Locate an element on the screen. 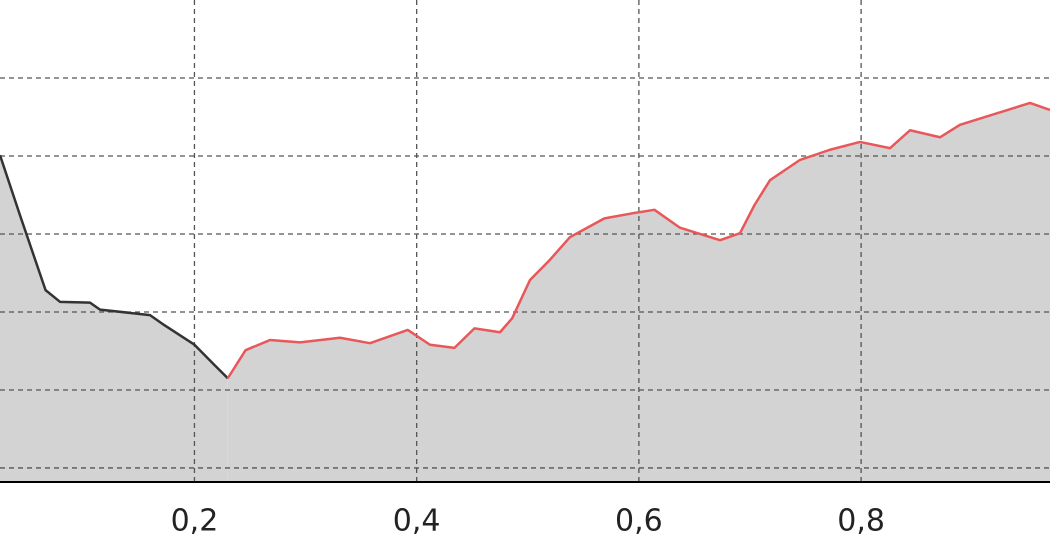 The image size is (1050, 560). x-tick-label: 0,8 is located at coordinates (861, 521).